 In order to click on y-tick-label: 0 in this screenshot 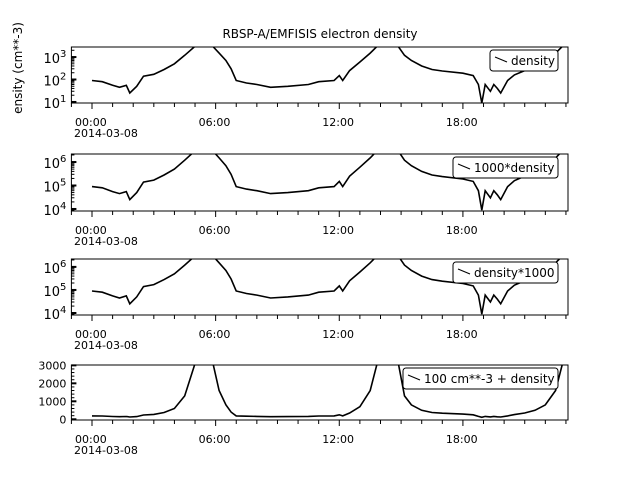, I will do `click(62, 419)`.